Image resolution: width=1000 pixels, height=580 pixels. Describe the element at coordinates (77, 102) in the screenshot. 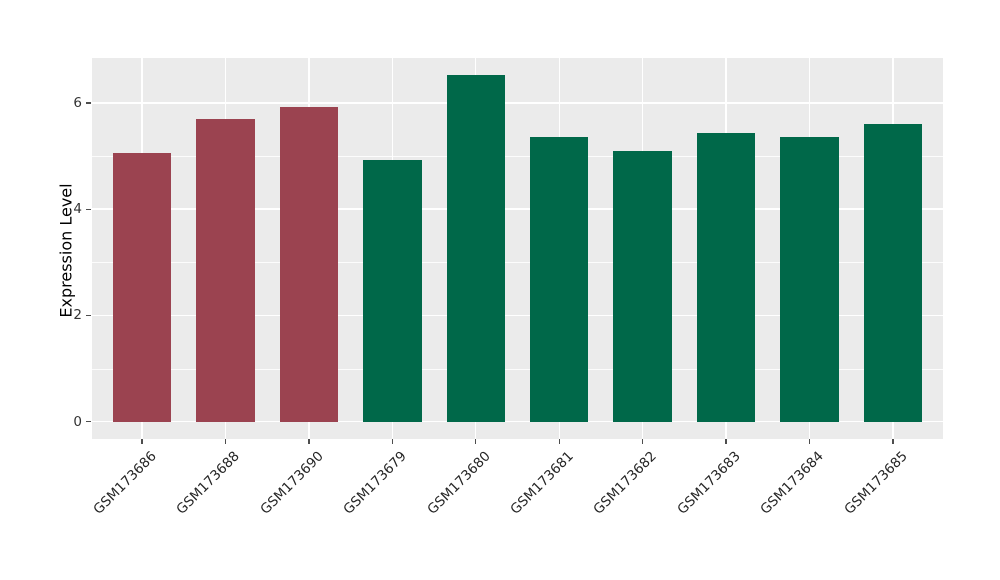

I see `y-tick-label-6: 6` at that location.